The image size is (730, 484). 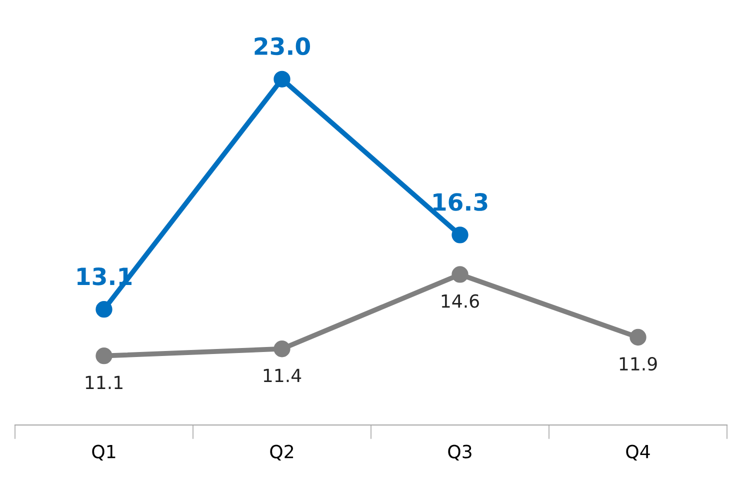 What do you see at coordinates (638, 363) in the screenshot?
I see `data-label: 11.9` at bounding box center [638, 363].